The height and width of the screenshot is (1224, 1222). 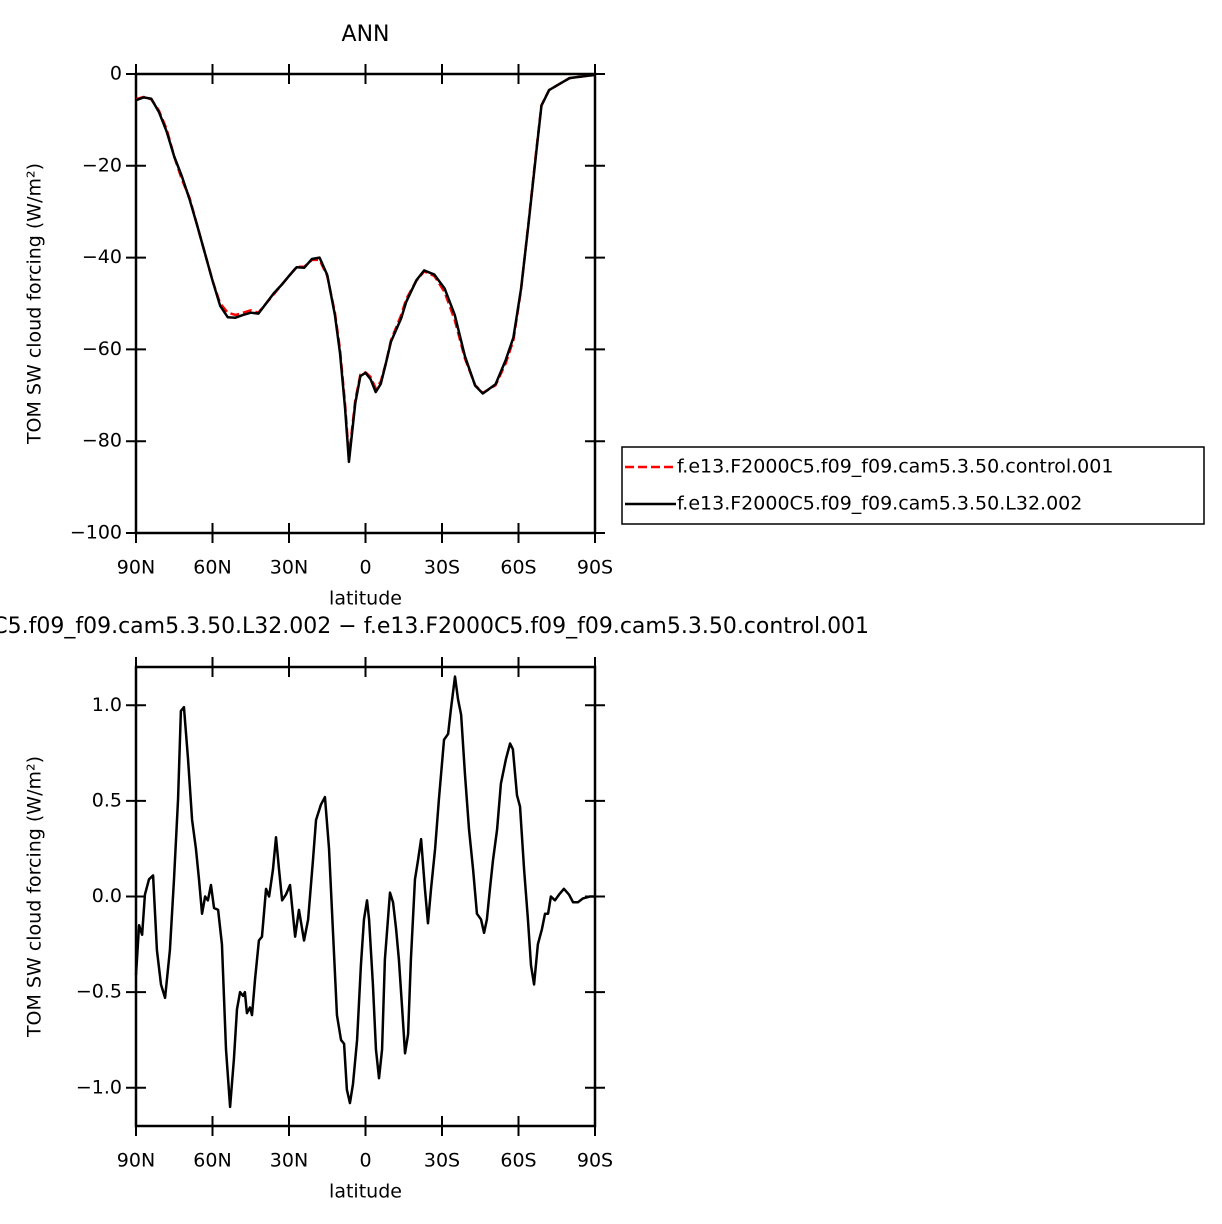 What do you see at coordinates (96, 533) in the screenshot?
I see `y-tick-label: −100` at bounding box center [96, 533].